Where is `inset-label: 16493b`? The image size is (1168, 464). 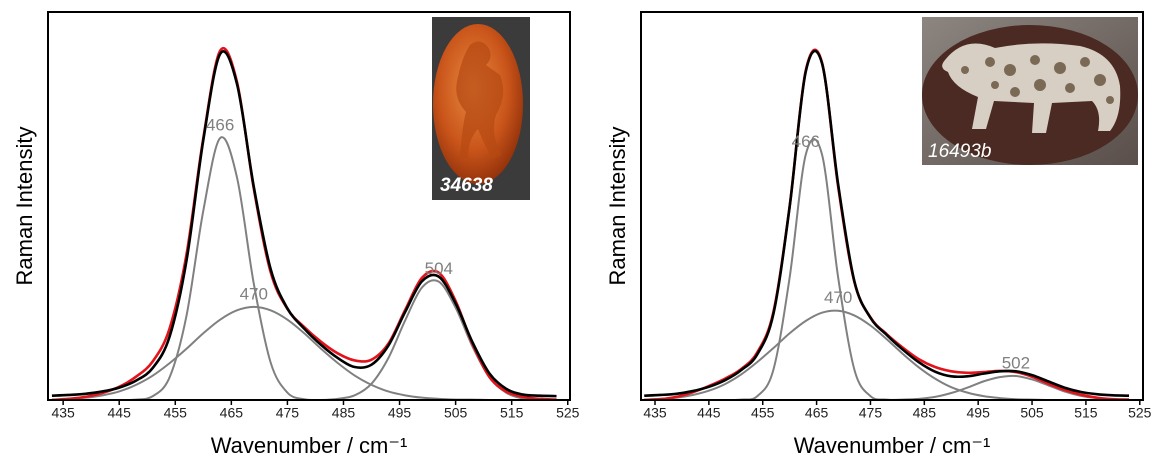 inset-label: 16493b is located at coordinates (959, 151).